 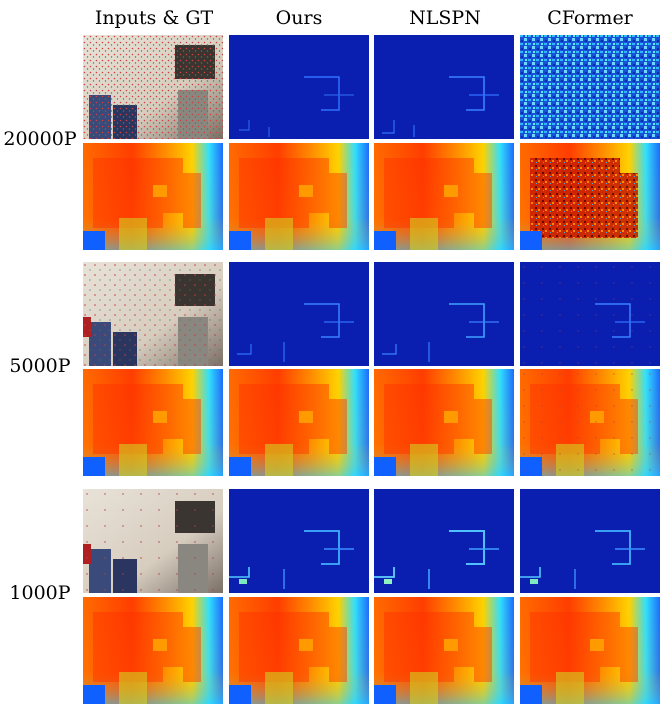 I want to click on panel-depth-nlspn-5000p, so click(x=444, y=422).